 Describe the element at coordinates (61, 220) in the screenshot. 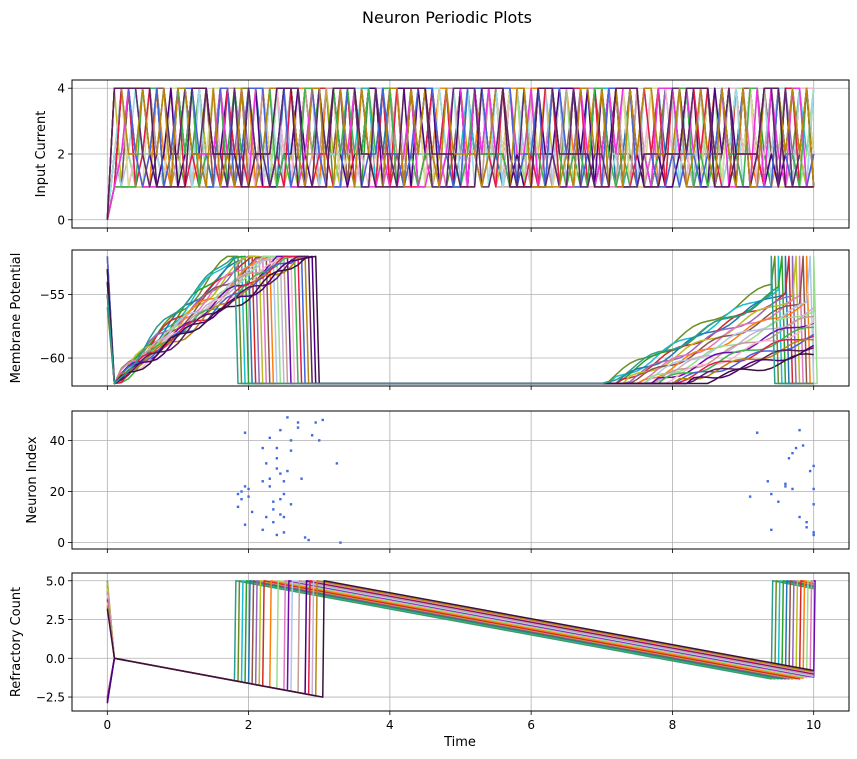

I see `y-tick-label: 0` at that location.